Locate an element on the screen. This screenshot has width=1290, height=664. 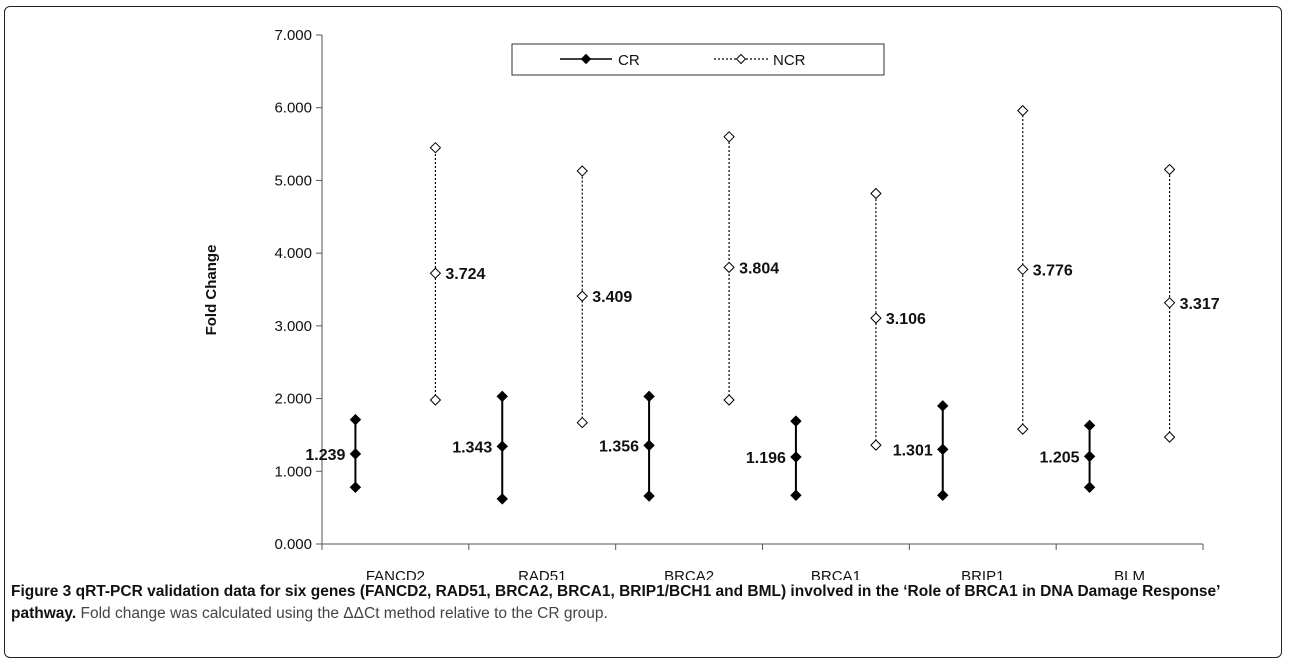
legend: CR NCR is located at coordinates (698, 59).